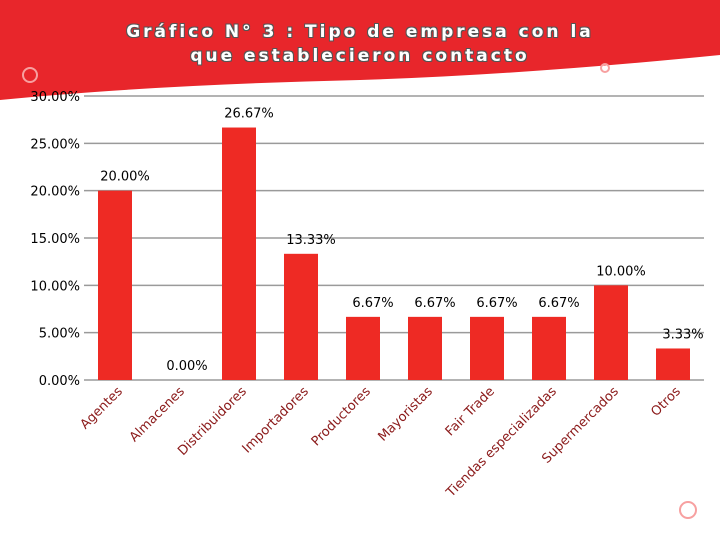 This screenshot has width=720, height=540. What do you see at coordinates (55, 144) in the screenshot?
I see `y-tick-label: 25.00%` at bounding box center [55, 144].